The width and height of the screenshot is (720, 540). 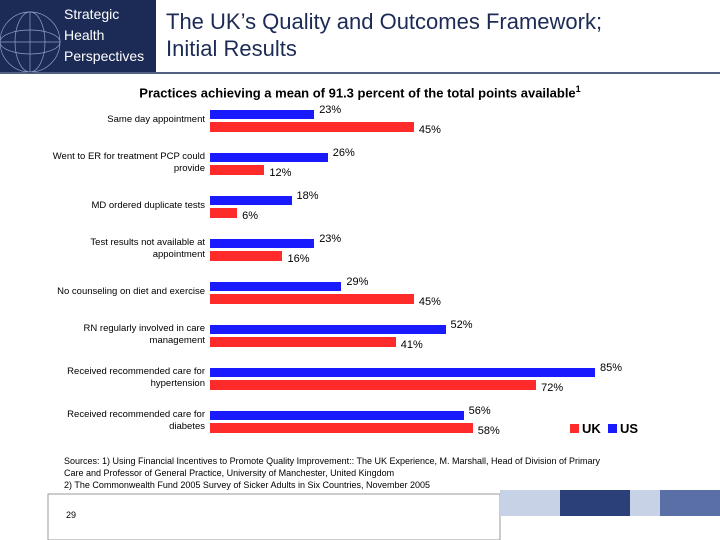 What do you see at coordinates (148, 205) in the screenshot?
I see `category-label: MD ordered duplicate tests` at bounding box center [148, 205].